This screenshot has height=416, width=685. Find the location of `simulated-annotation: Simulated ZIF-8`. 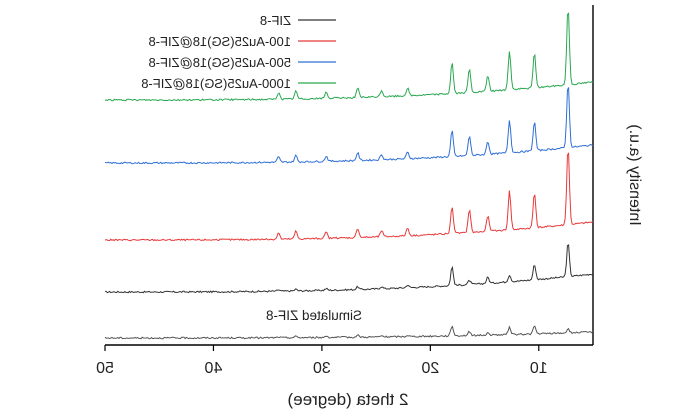

simulated-annotation: Simulated ZIF-8 is located at coordinates (314, 315).